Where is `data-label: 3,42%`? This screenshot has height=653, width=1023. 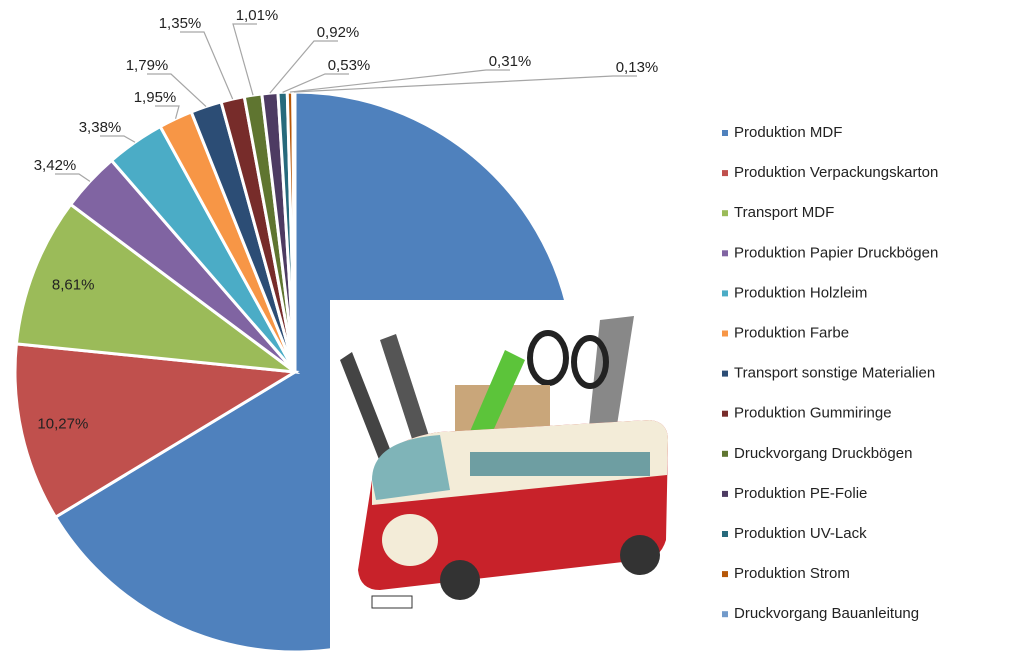 data-label: 3,42% is located at coordinates (55, 165).